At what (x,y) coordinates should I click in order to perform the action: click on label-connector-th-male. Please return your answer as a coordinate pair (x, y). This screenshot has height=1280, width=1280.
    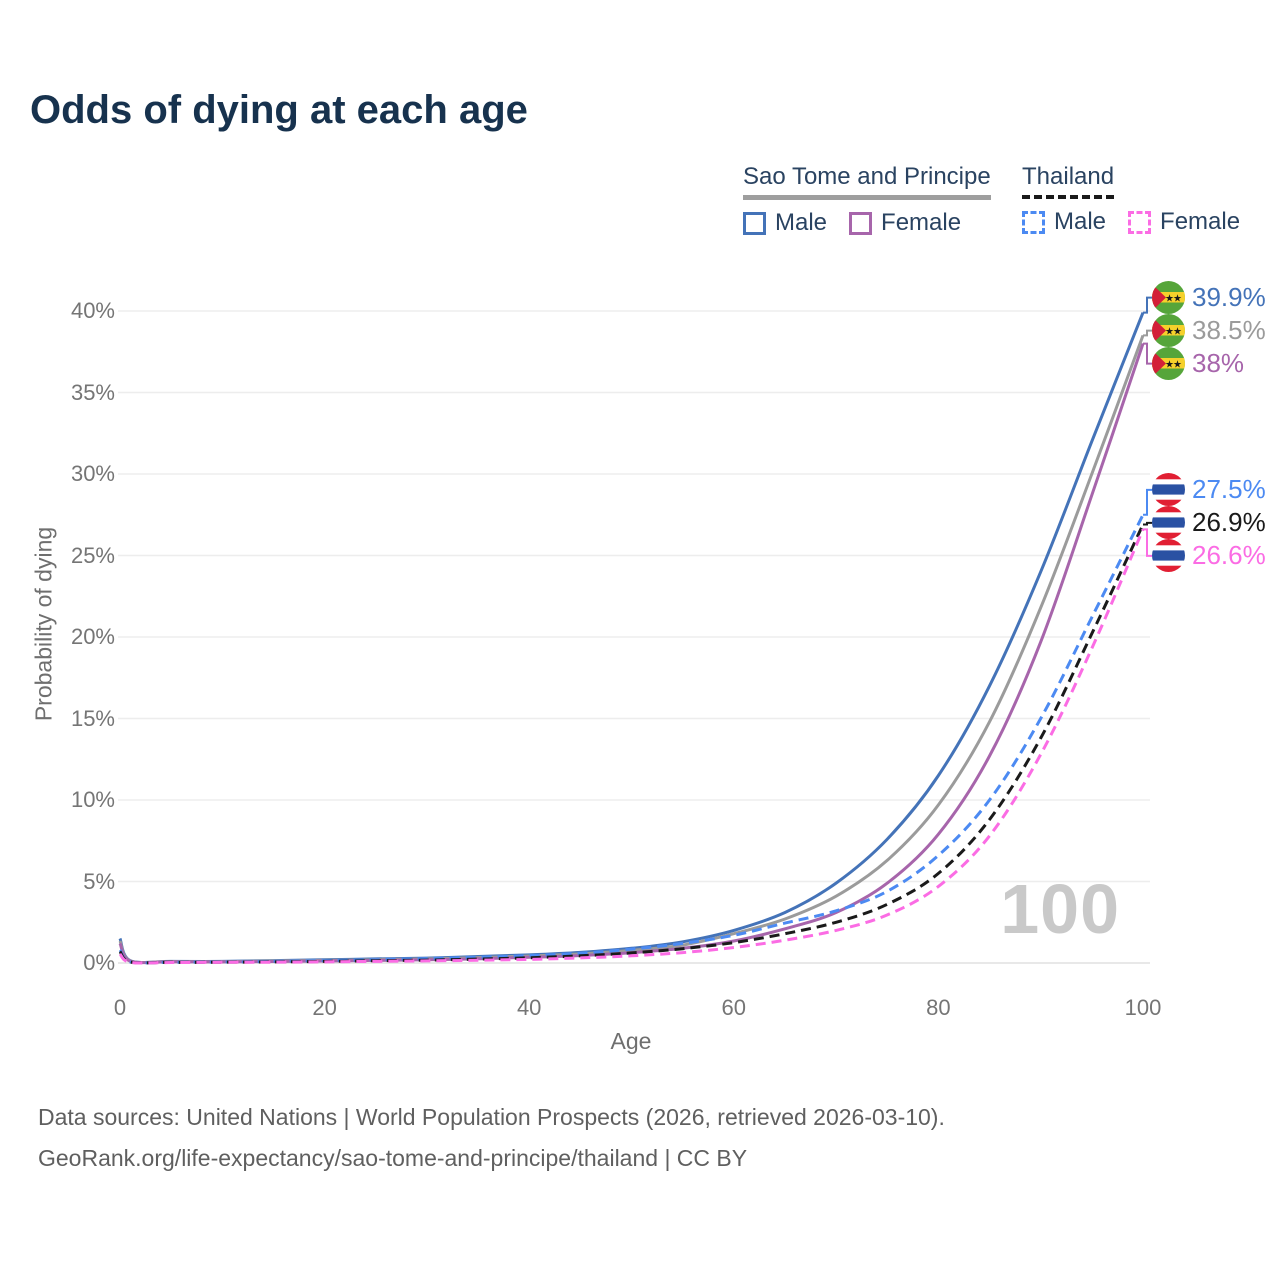
    Looking at the image, I should click on (1147, 502).